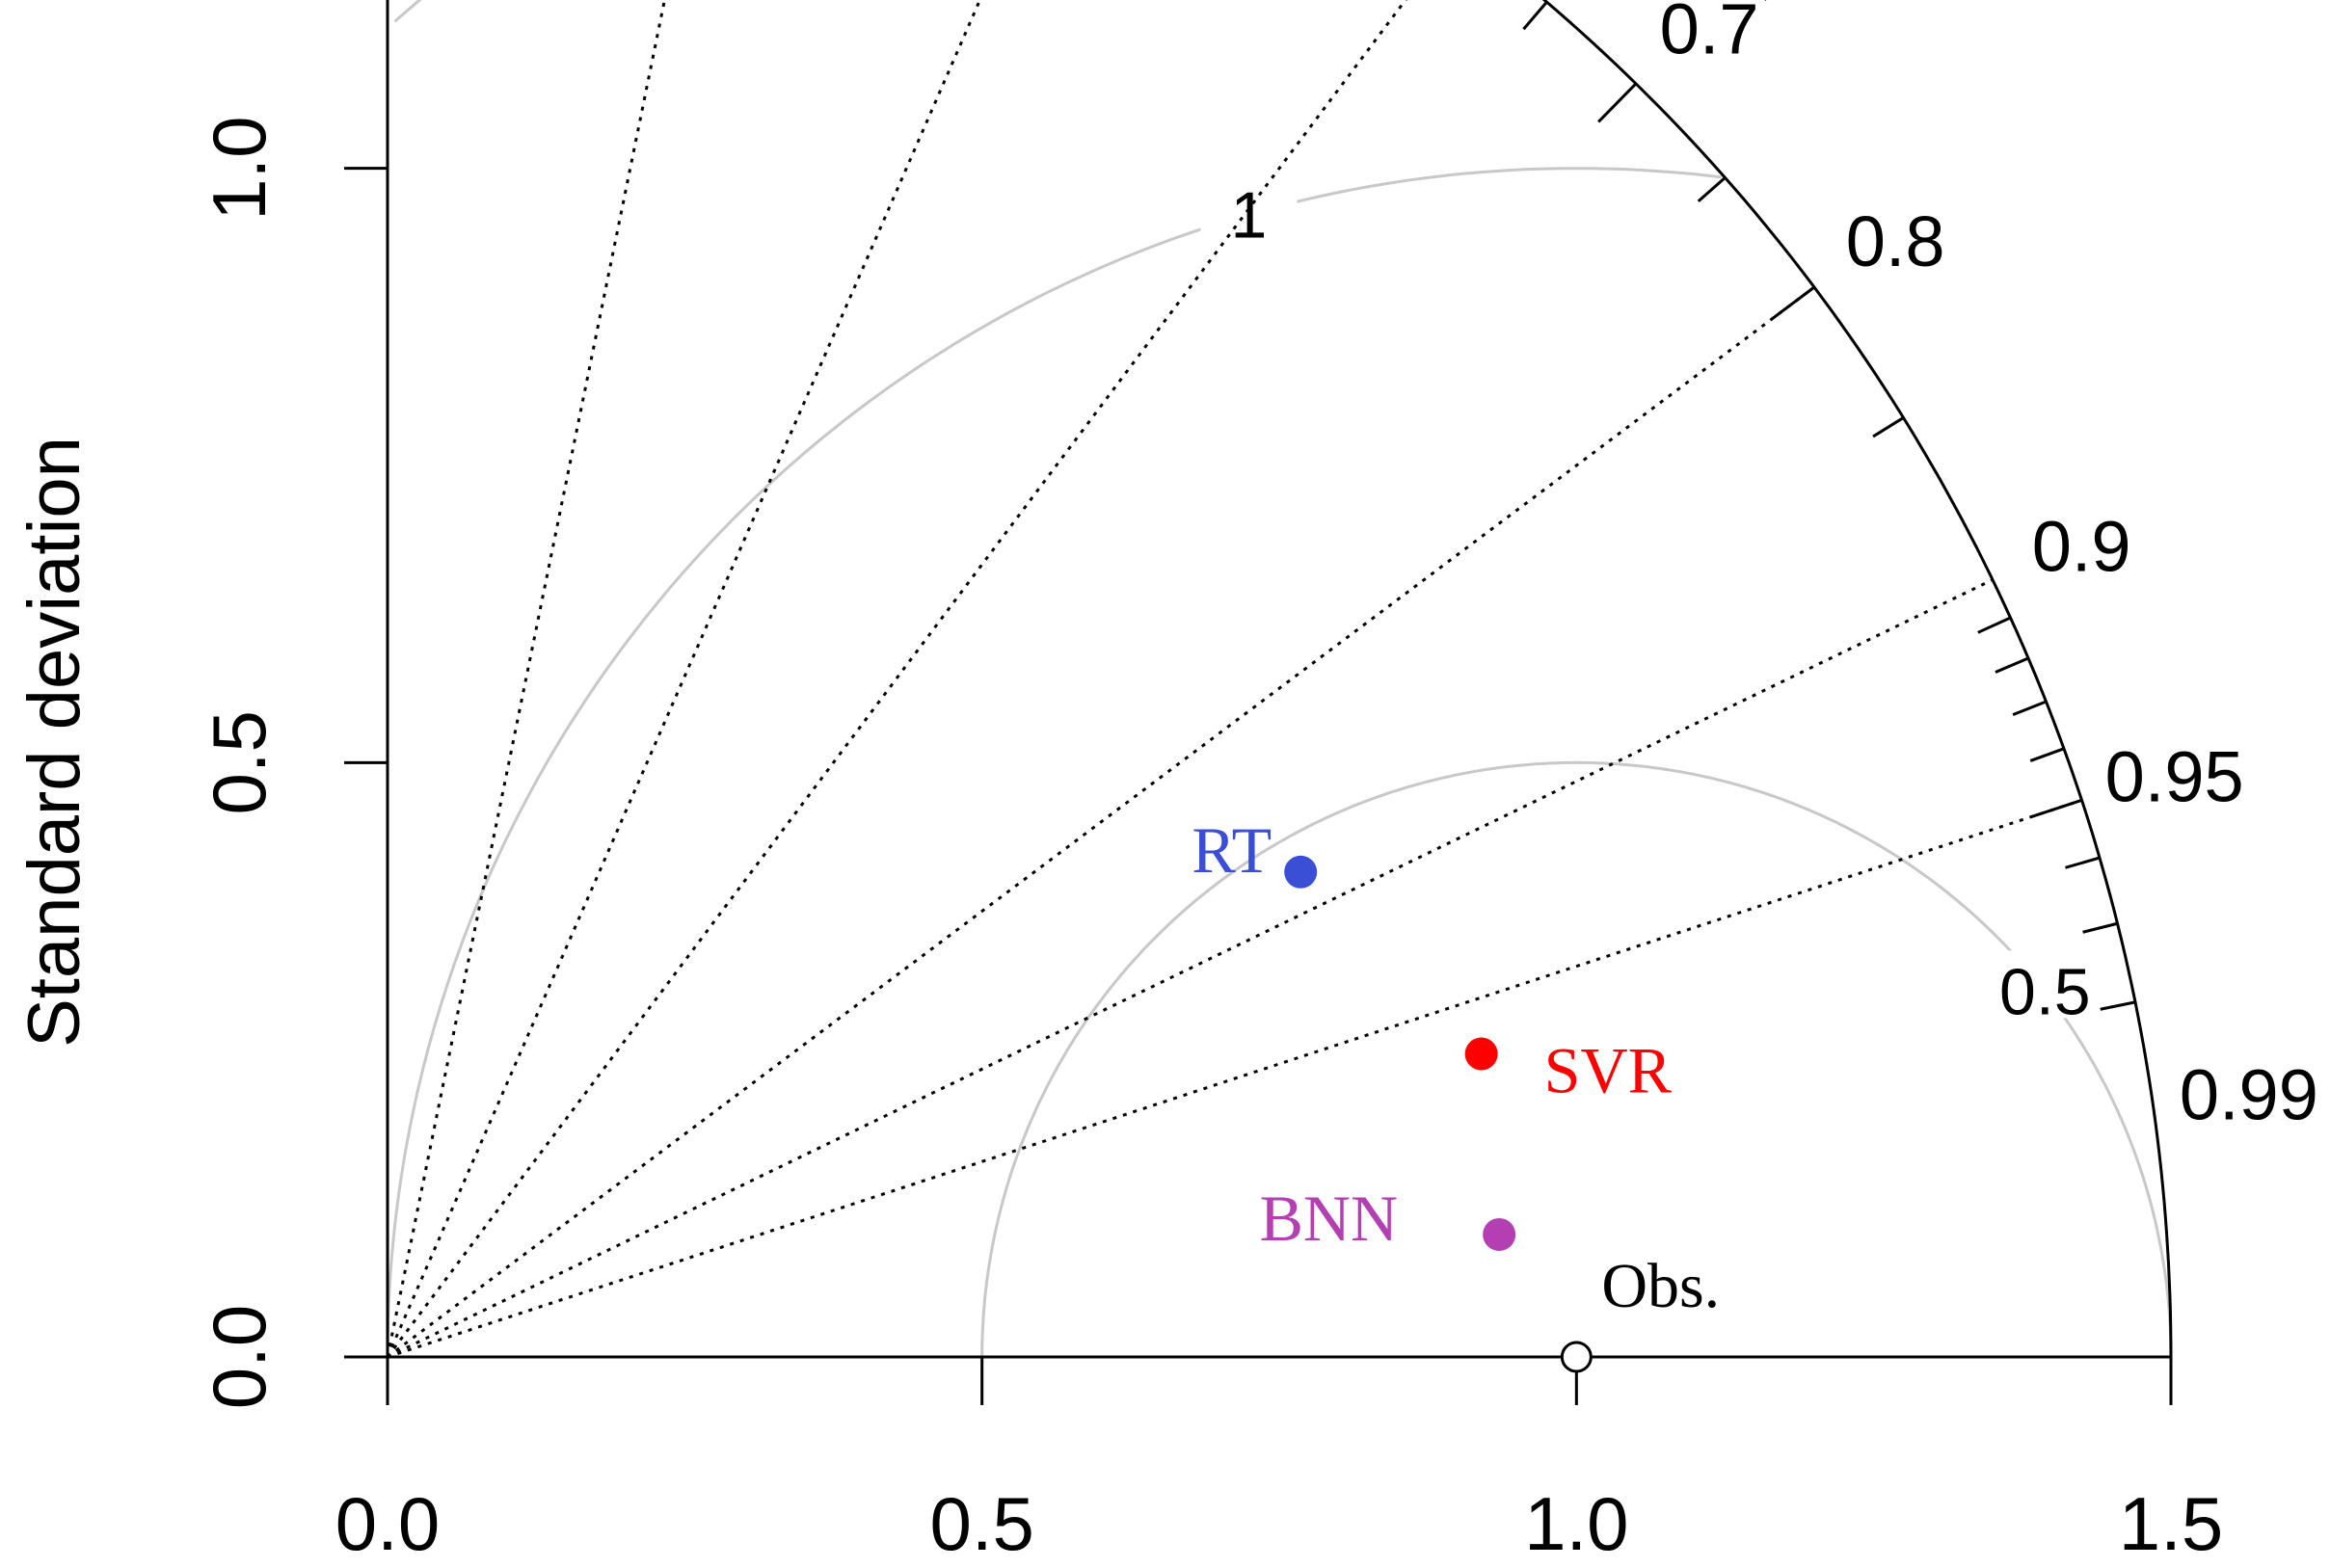 This screenshot has height=1568, width=2330. What do you see at coordinates (1481, 1054) in the screenshot?
I see `point-svr` at bounding box center [1481, 1054].